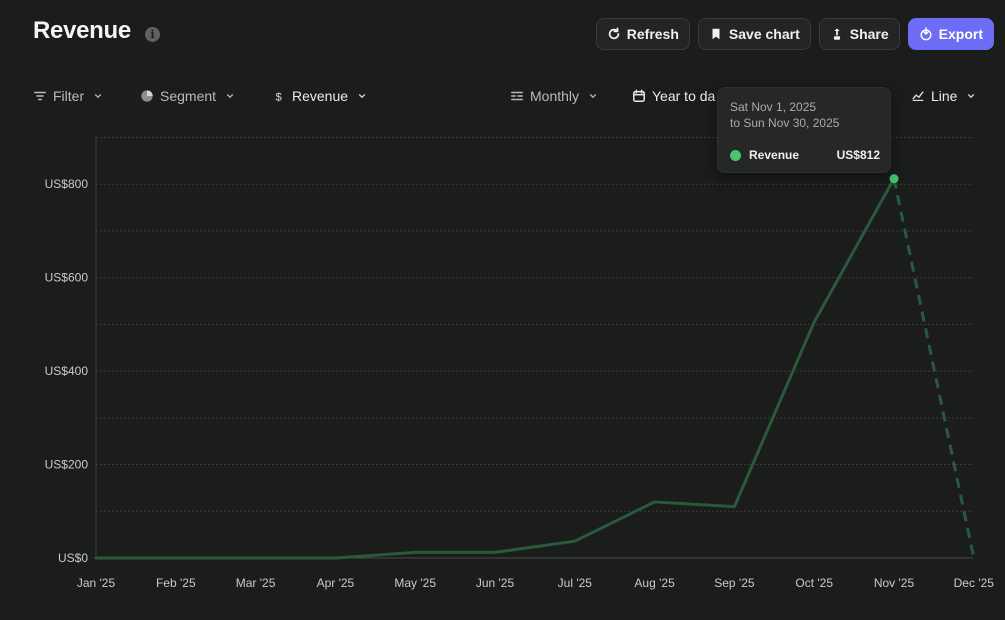  What do you see at coordinates (415, 583) in the screenshot?
I see `x-tick-label: May '25` at bounding box center [415, 583].